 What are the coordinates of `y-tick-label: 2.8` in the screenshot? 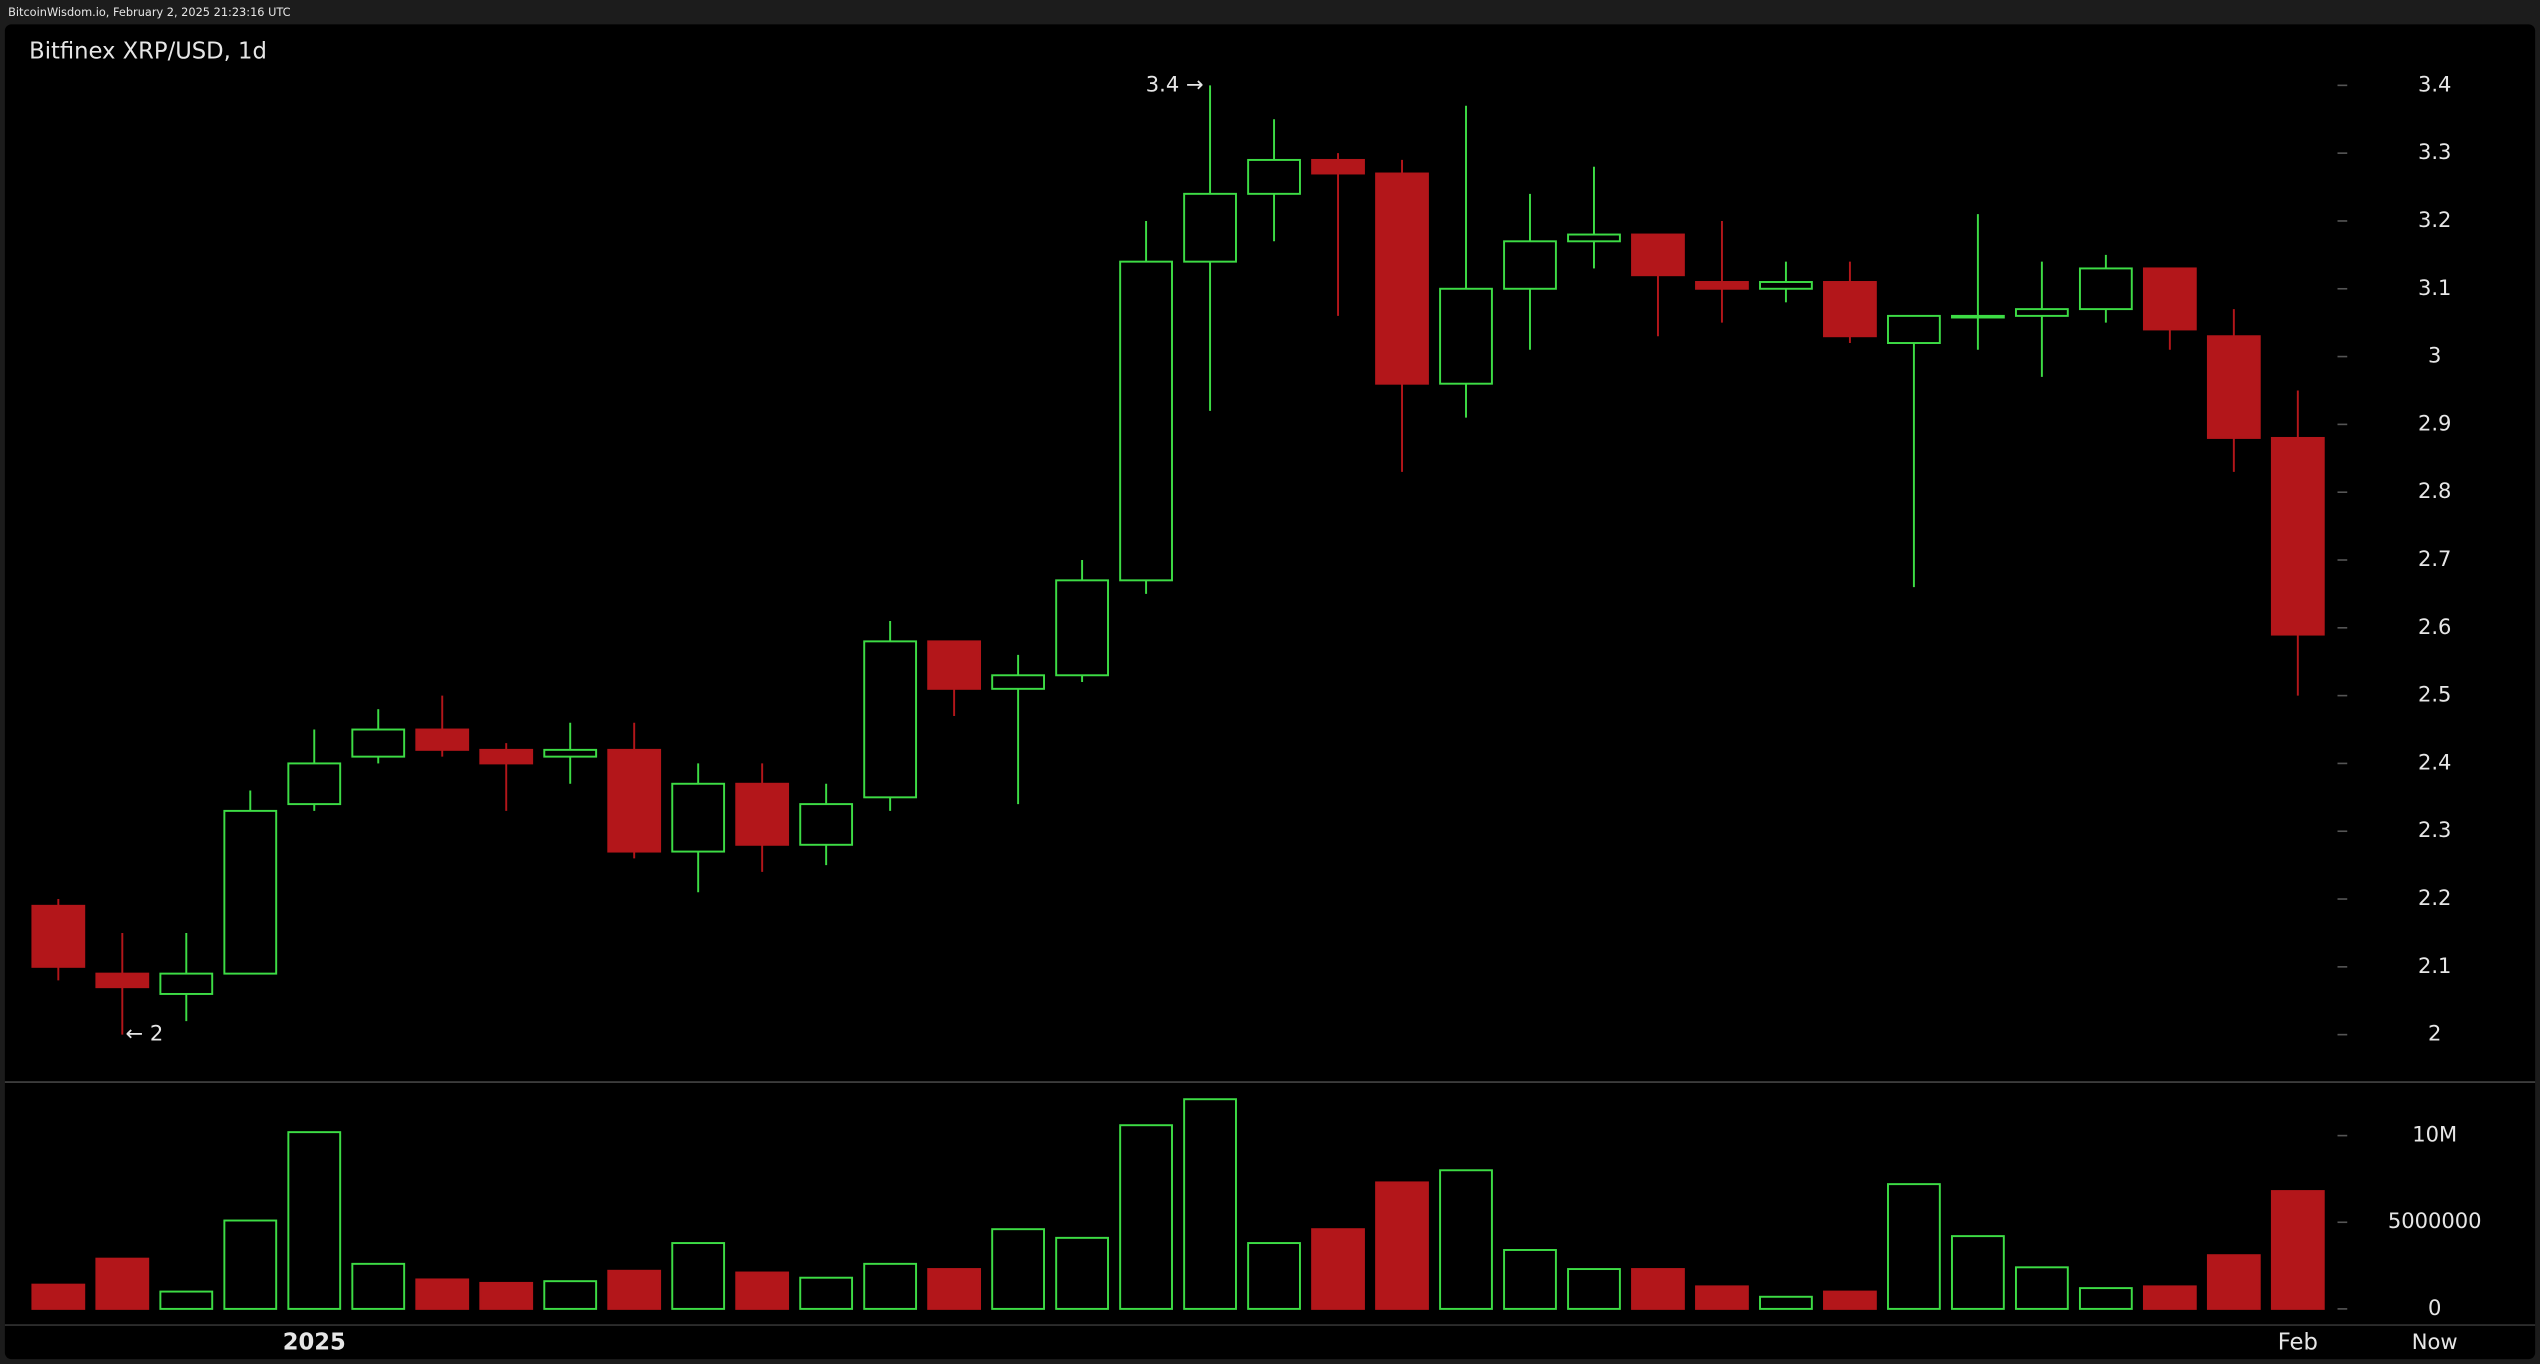 It's located at (2434, 490).